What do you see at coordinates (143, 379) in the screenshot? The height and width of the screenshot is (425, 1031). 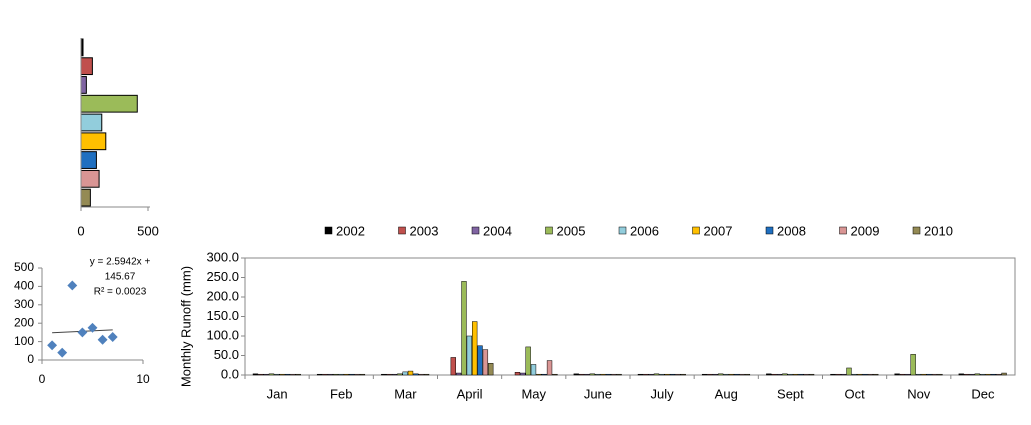 I see `x-tick-label: 10` at bounding box center [143, 379].